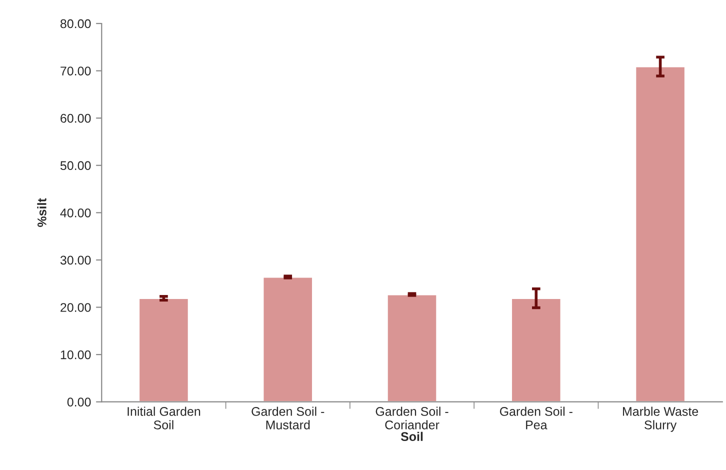  Describe the element at coordinates (75, 213) in the screenshot. I see `y-tick-label: 40.00` at that location.